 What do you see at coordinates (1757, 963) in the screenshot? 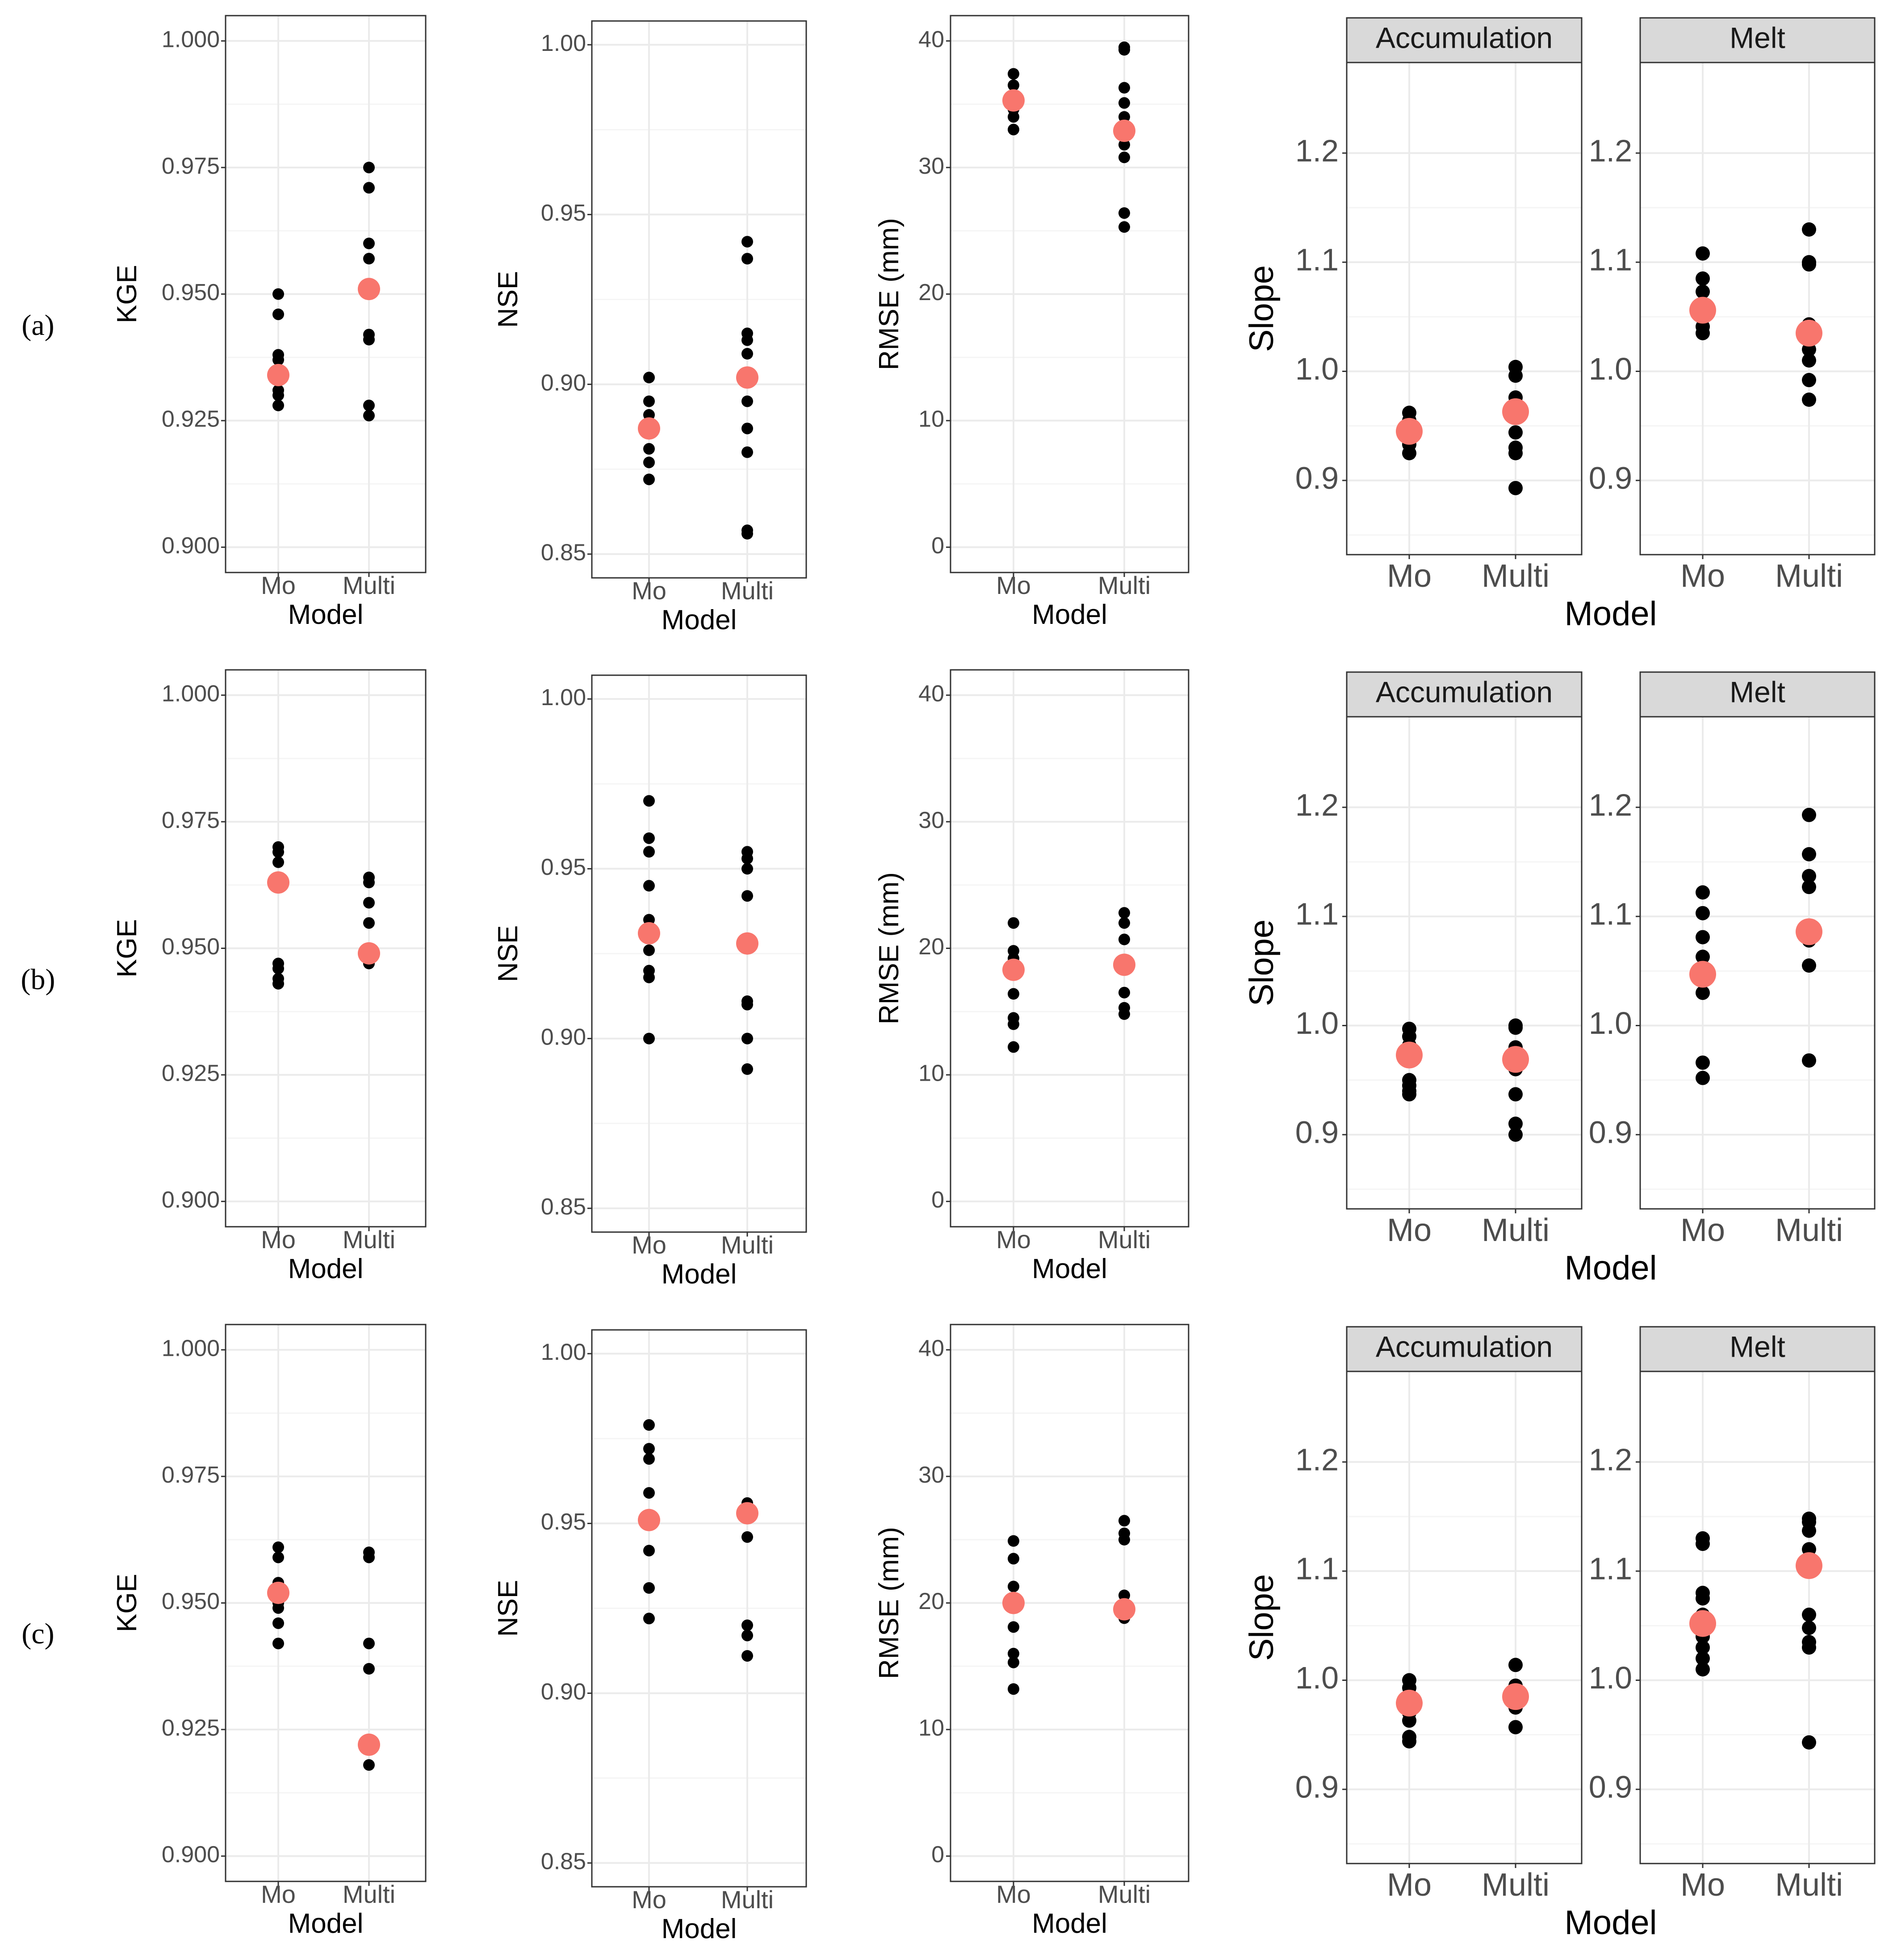
I see `panel-slope-melt-border` at bounding box center [1757, 963].